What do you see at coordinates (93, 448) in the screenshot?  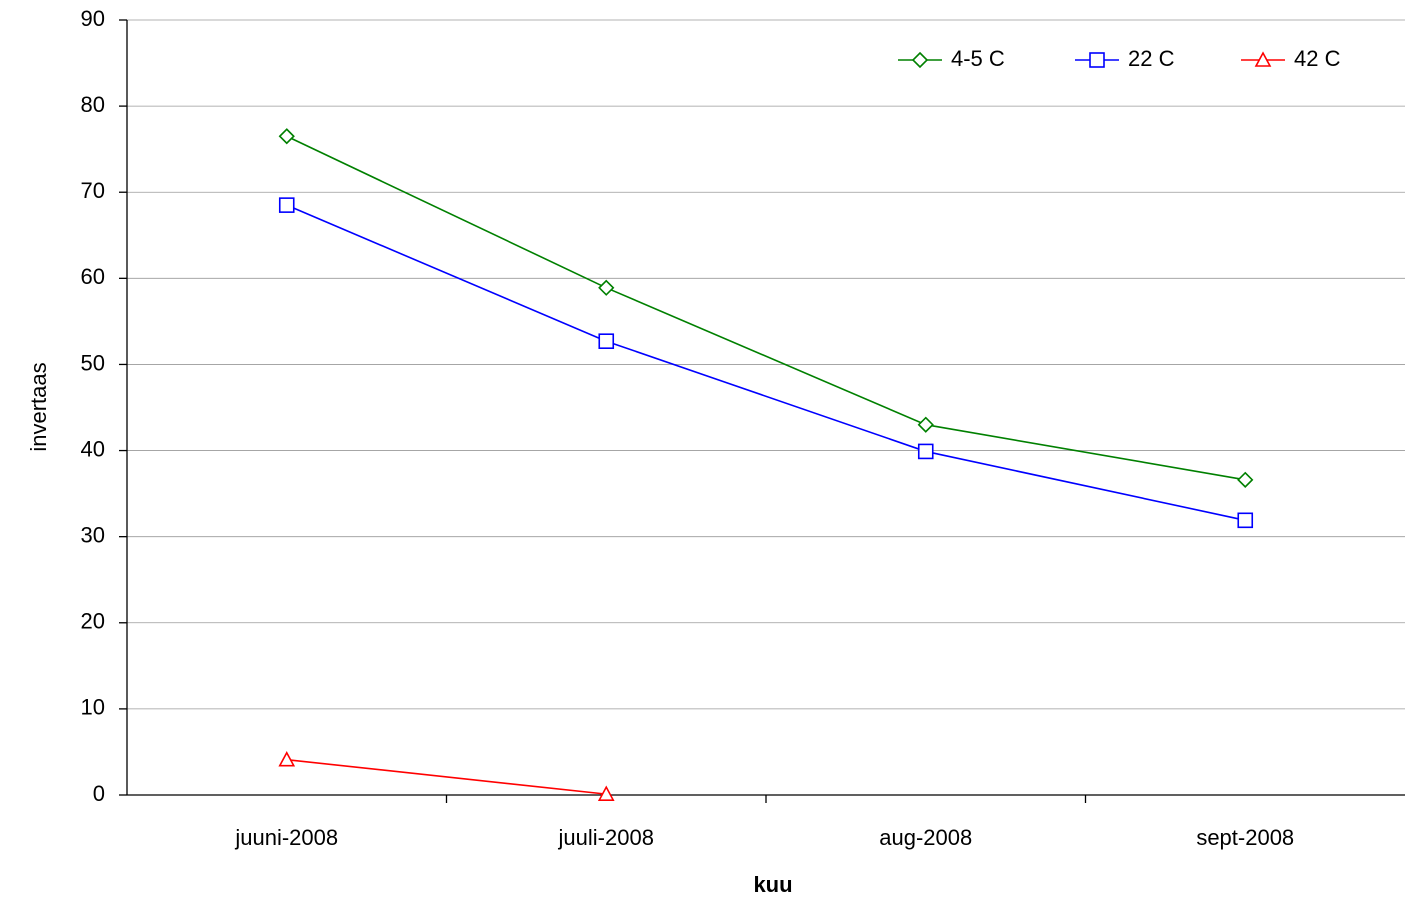 I see `y-tick-label: 40` at bounding box center [93, 448].